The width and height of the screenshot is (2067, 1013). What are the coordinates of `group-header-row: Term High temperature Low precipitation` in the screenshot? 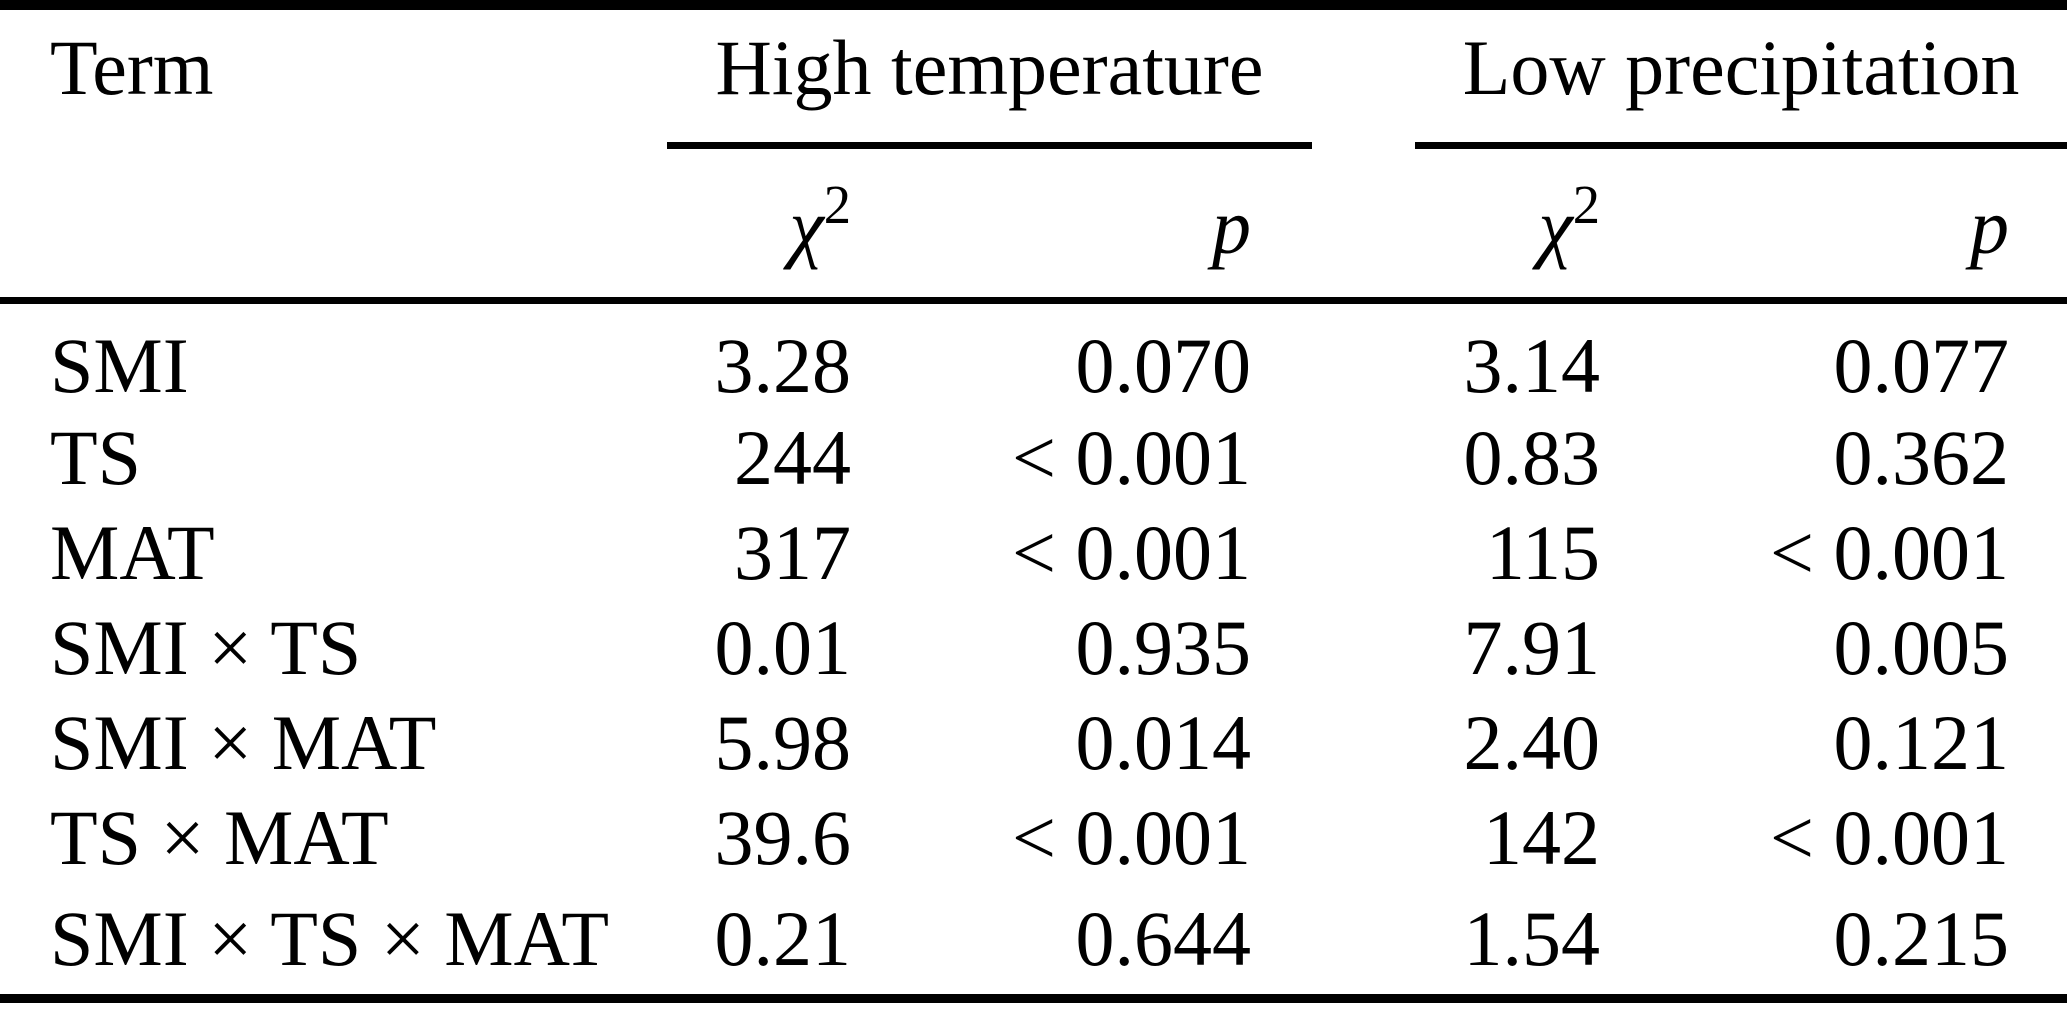 It's located at (1033, 74).